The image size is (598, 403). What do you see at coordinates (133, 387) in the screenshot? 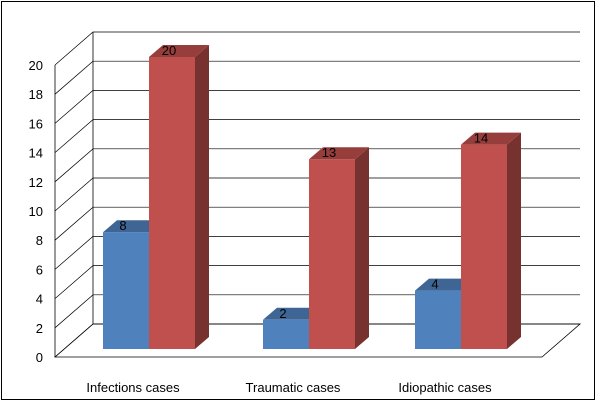
I see `x-category-label: Infections cases` at bounding box center [133, 387].